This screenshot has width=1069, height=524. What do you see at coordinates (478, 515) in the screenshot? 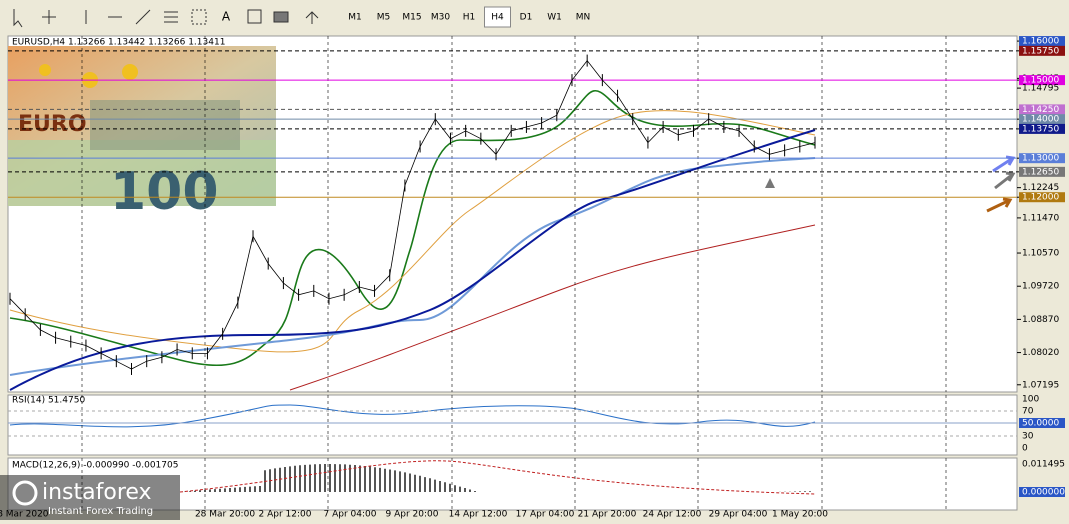
I see `x-tick-label: 14 Apr 12:00` at bounding box center [478, 515].